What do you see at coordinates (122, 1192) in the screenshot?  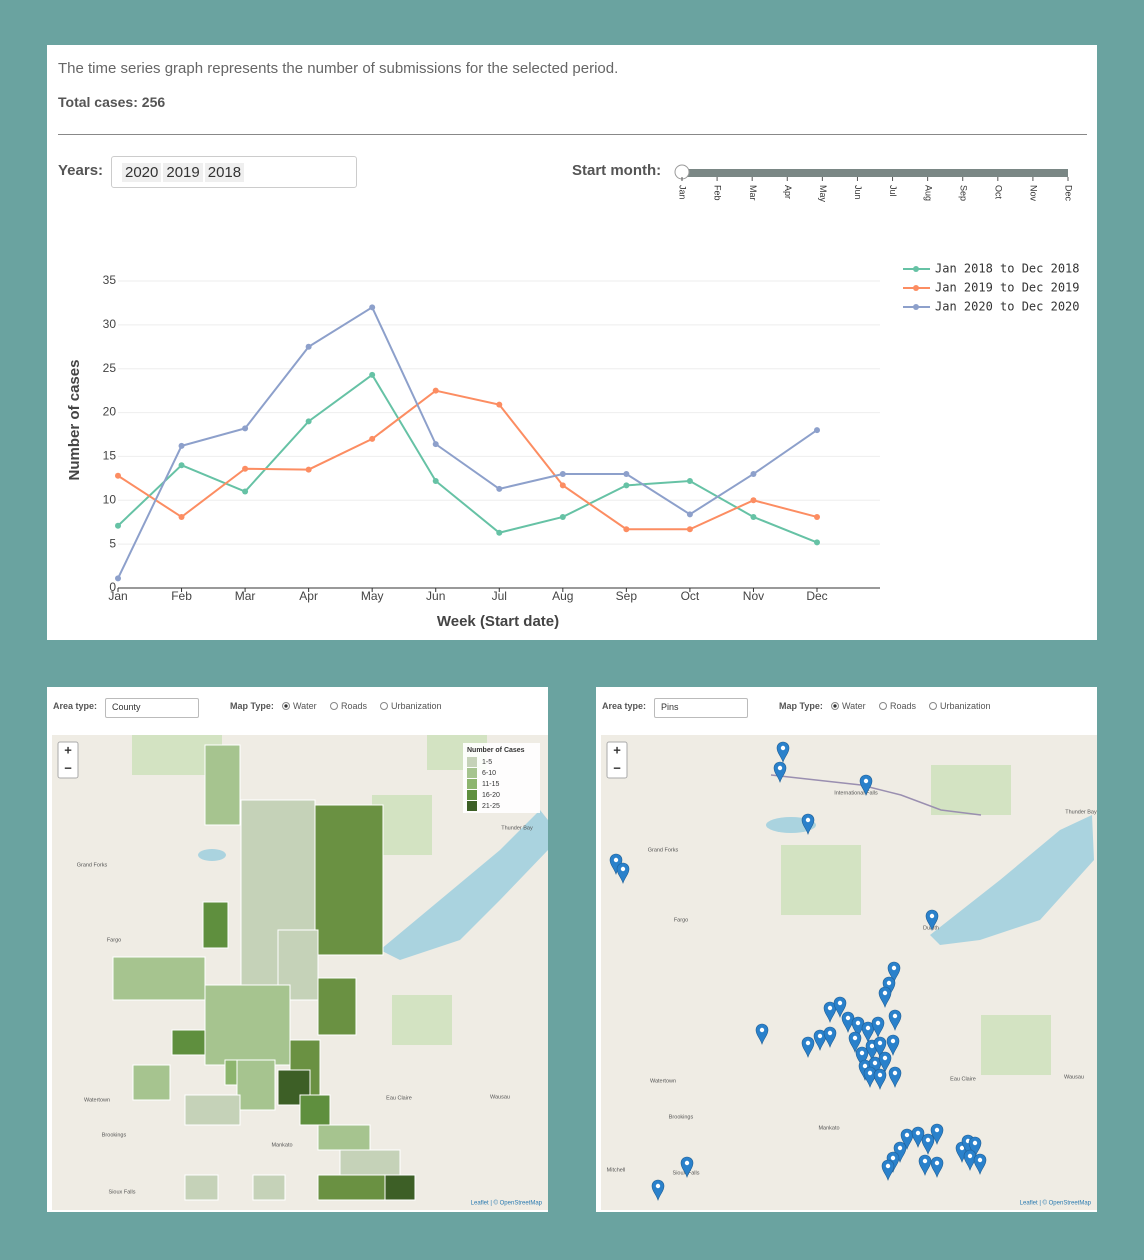 I see `place-label: Sioux Falls` at bounding box center [122, 1192].